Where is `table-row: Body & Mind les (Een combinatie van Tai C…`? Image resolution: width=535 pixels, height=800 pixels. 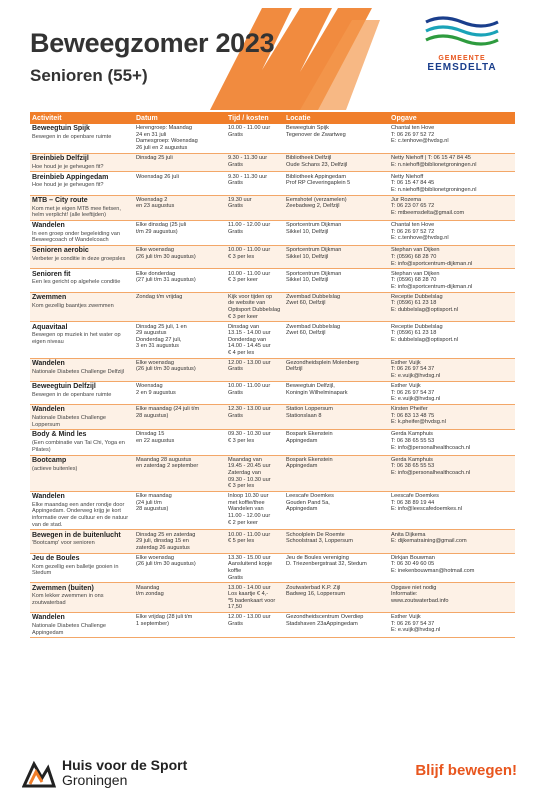 table-row: Body & Mind les (Een combinatie van Tai C… is located at coordinates (272, 442).